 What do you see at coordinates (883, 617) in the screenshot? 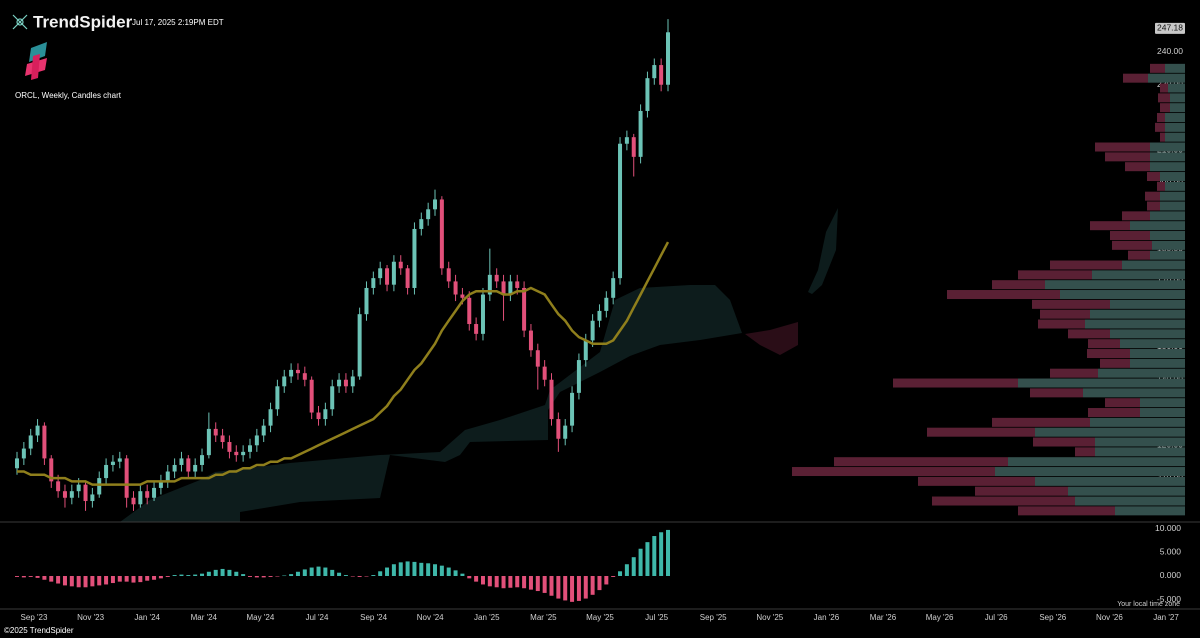
I see `time-label: Mar '26` at bounding box center [883, 617].